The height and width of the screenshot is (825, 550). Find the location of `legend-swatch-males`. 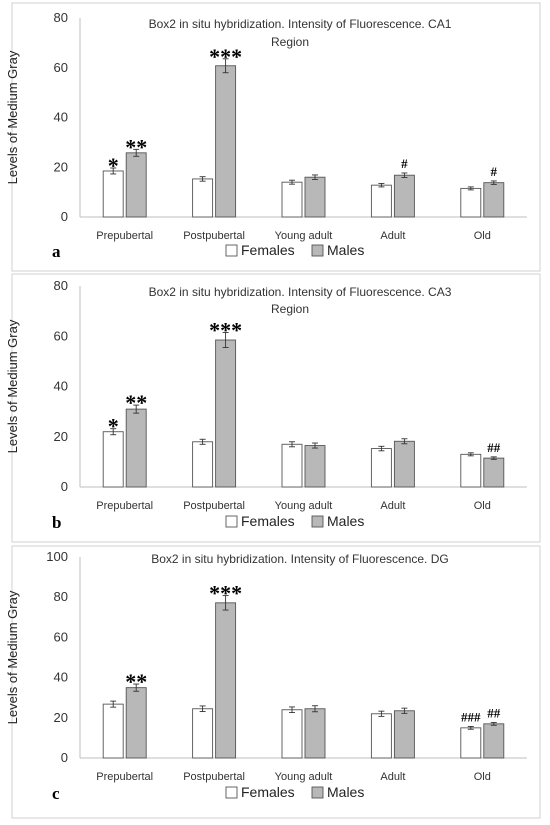

legend-swatch-males is located at coordinates (317, 521).